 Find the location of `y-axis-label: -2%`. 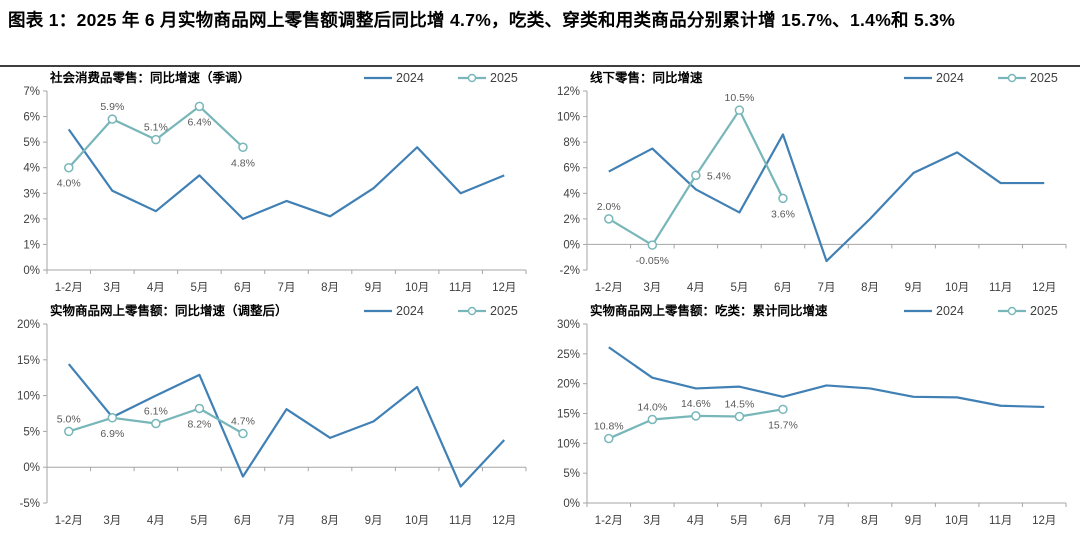

y-axis-label: -2% is located at coordinates (570, 271).